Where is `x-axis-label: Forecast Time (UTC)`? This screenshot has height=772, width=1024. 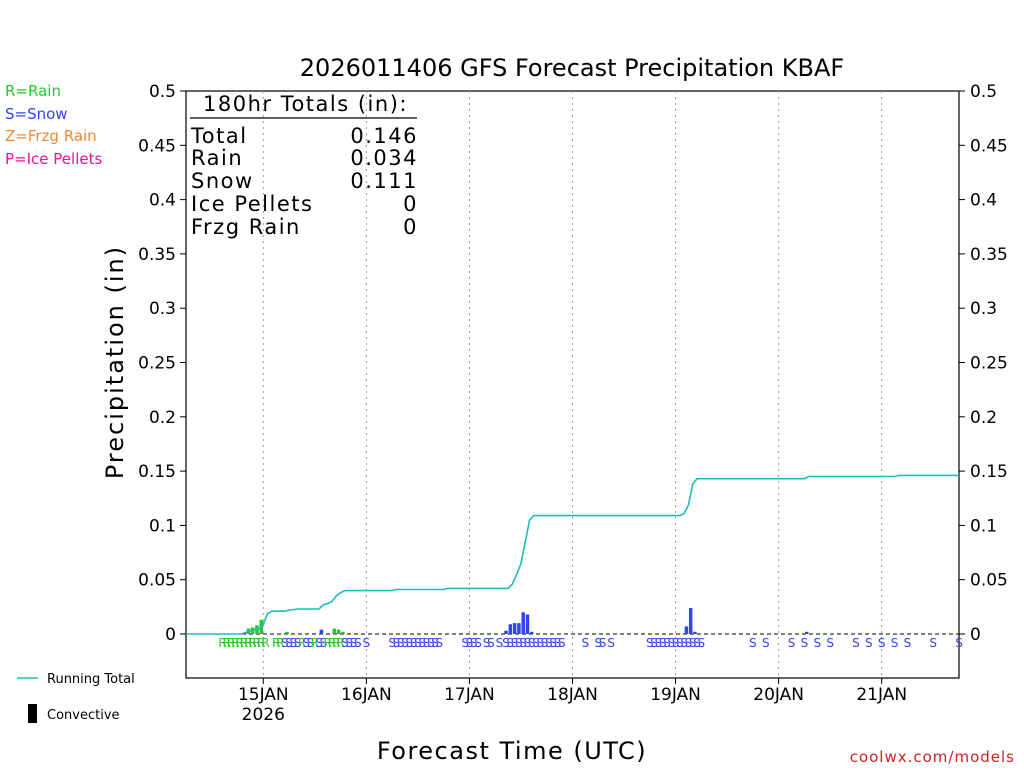 x-axis-label: Forecast Time (UTC) is located at coordinates (512, 751).